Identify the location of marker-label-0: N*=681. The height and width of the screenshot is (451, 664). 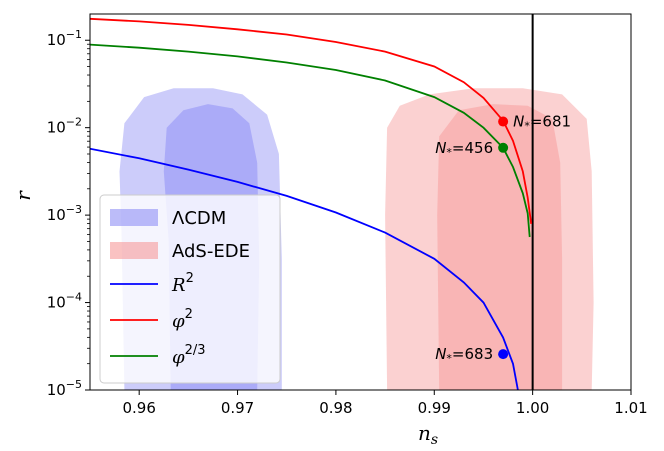
(542, 123).